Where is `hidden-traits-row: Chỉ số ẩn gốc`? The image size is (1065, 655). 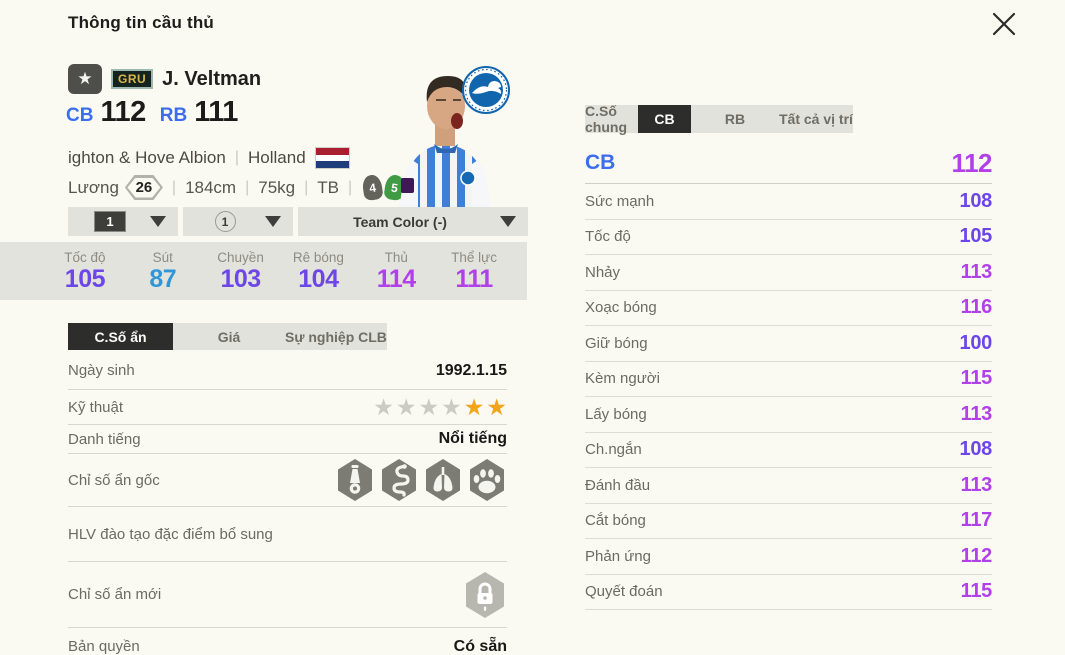
hidden-traits-row: Chỉ số ẩn gốc is located at coordinates (287, 480).